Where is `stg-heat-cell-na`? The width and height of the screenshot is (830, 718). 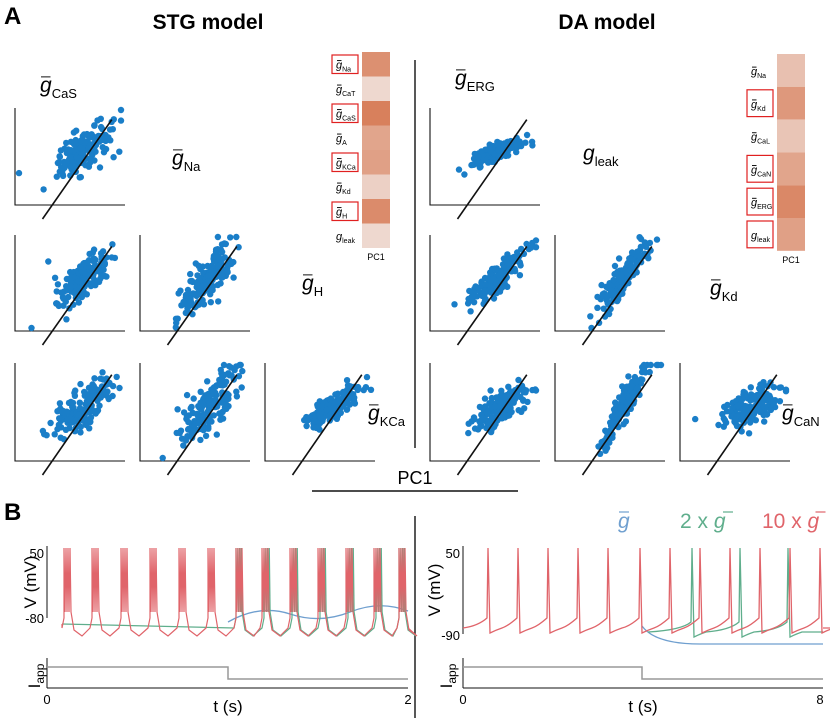
stg-heat-cell-na is located at coordinates (376, 64).